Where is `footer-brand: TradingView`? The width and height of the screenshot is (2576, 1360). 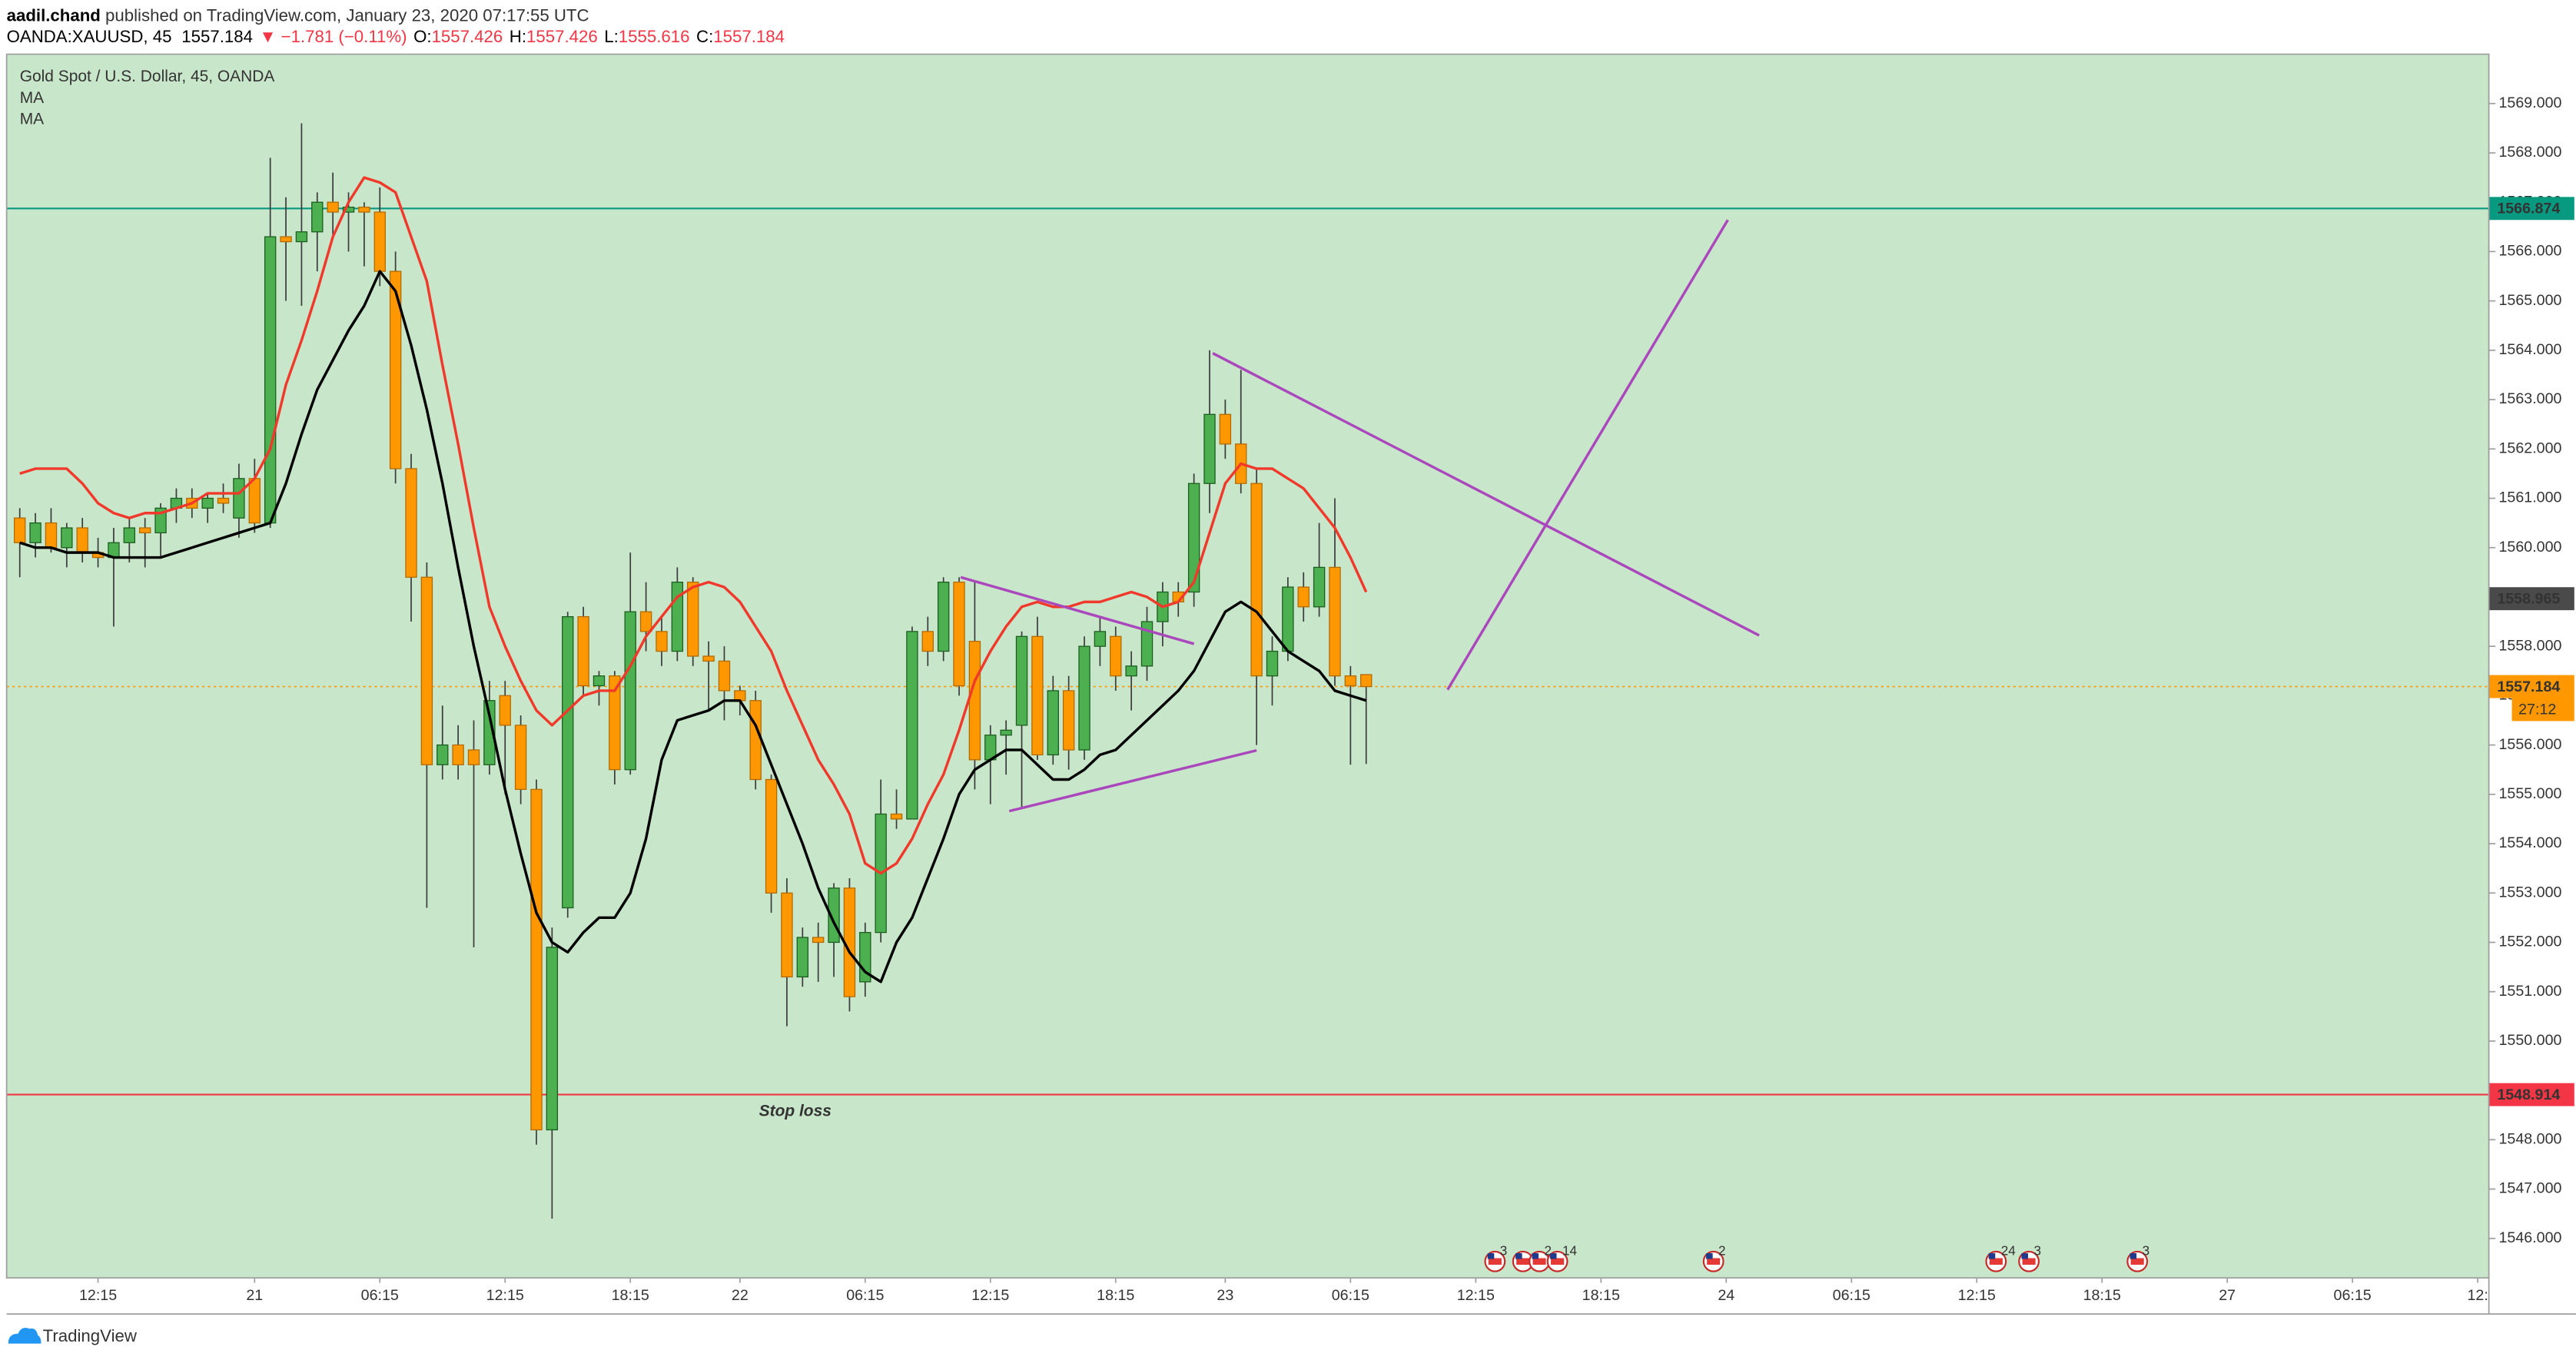 footer-brand: TradingView is located at coordinates (90, 1335).